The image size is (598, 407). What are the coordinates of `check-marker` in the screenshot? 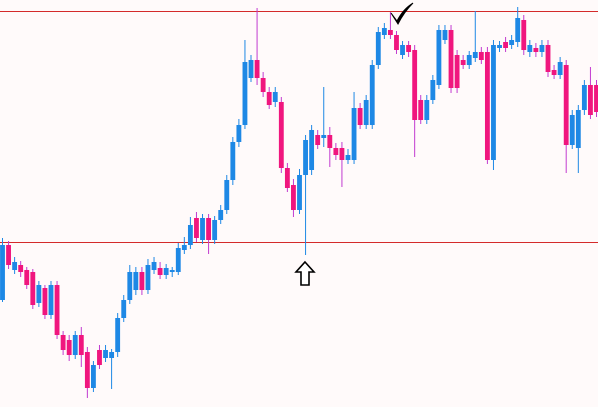 It's located at (402, 14).